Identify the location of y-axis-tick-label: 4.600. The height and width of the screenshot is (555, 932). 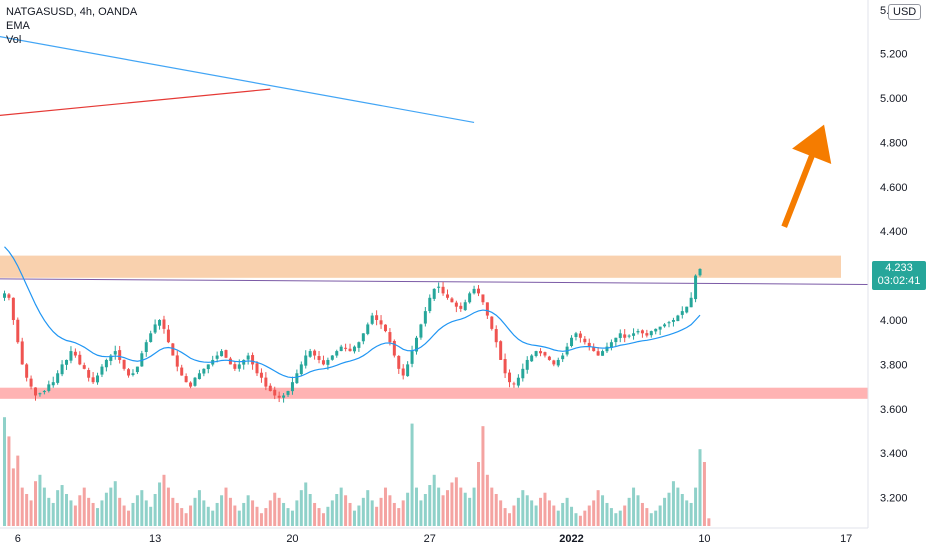
(894, 188).